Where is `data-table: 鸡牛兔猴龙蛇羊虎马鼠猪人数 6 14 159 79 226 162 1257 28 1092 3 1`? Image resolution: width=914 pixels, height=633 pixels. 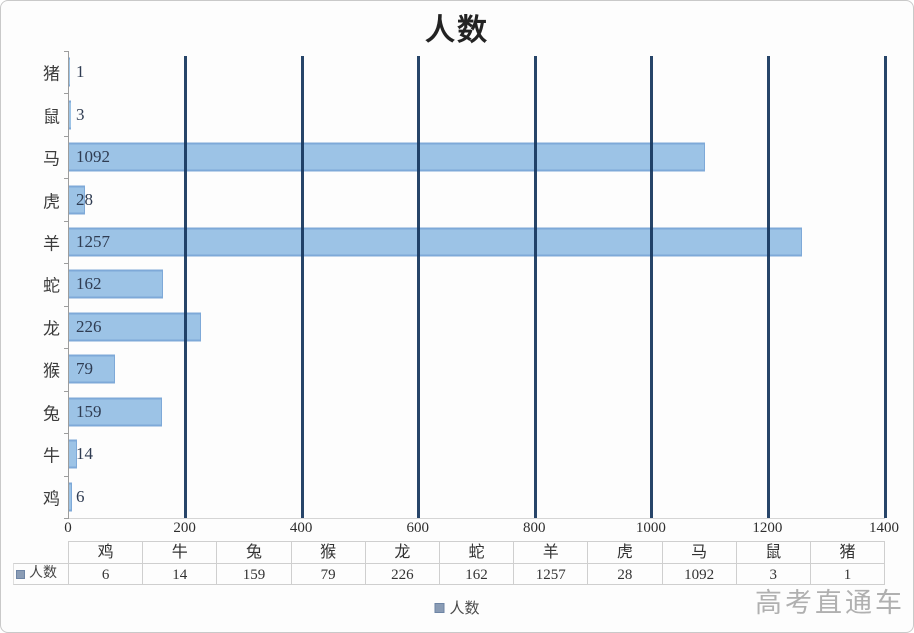 data-table: 鸡牛兔猴龙蛇羊虎马鼠猪人数 6 14 159 79 226 162 1257 28 1092 3 1 is located at coordinates (449, 563).